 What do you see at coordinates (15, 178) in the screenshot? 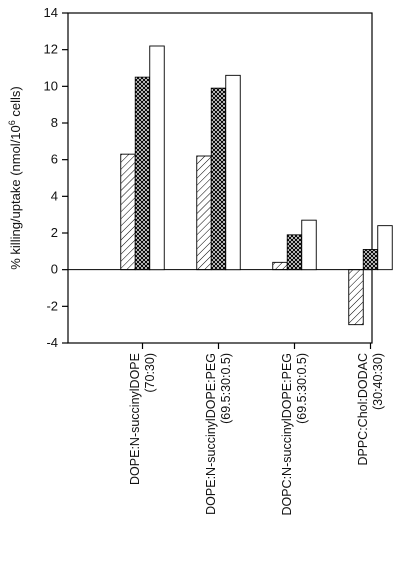
I see `y-axis-label: % killing/uptake (nmol/106 cells)` at bounding box center [15, 178].